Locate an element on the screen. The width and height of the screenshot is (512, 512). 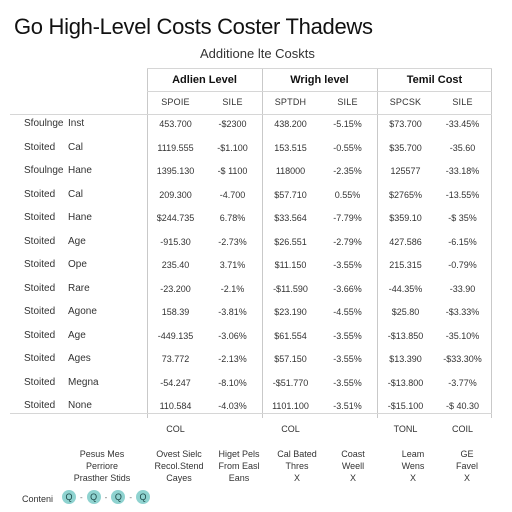
subheader: SPOIE is located at coordinates (175, 102).